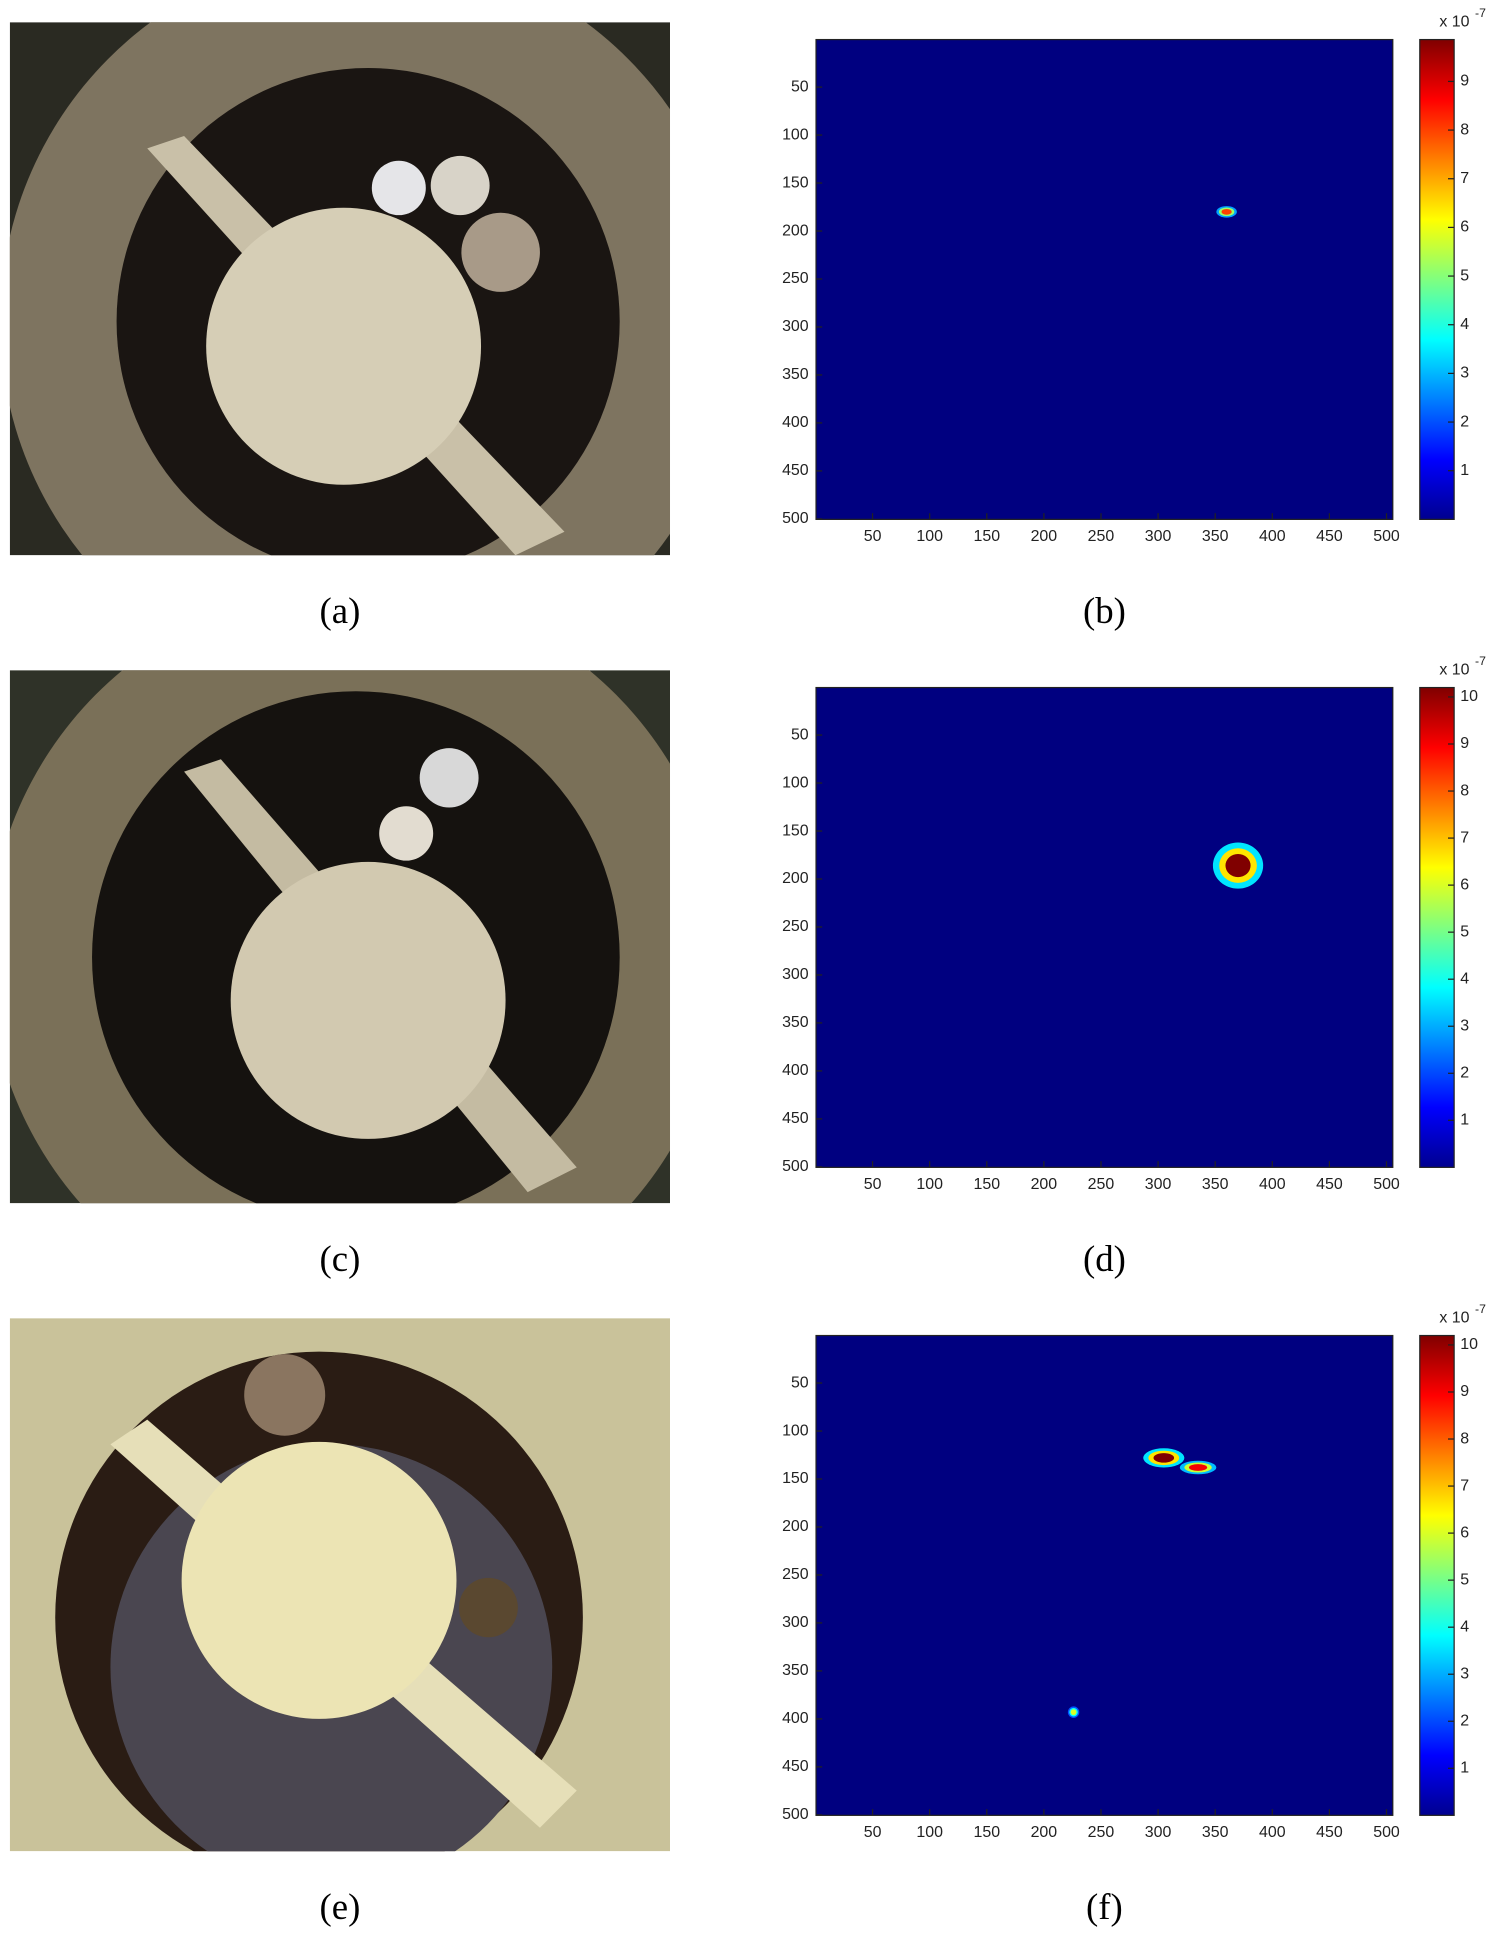 This screenshot has height=1939, width=1502. I want to click on x-tick-label: 450, so click(1329, 536).